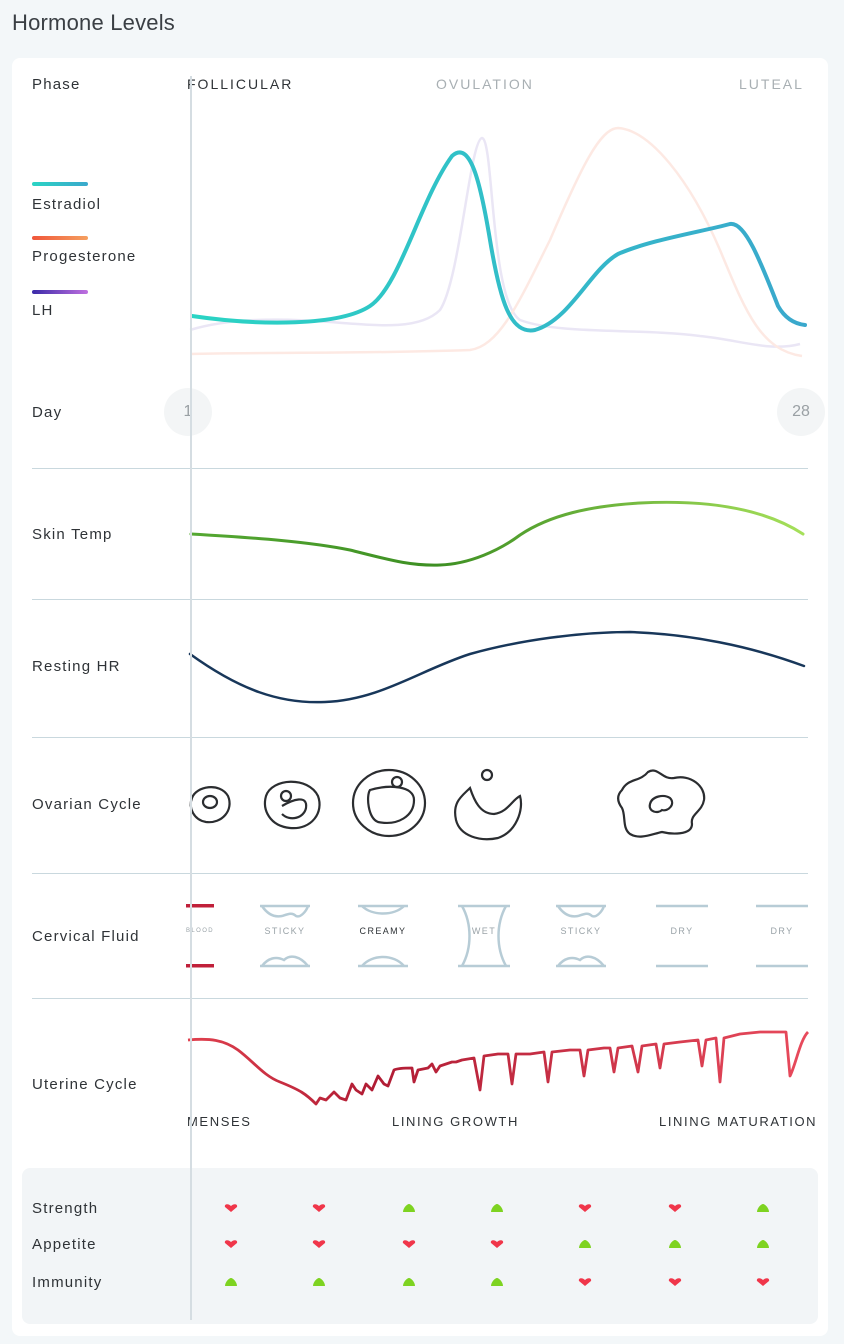 Image resolution: width=844 pixels, height=1344 pixels. Describe the element at coordinates (43, 310) in the screenshot. I see `lh-legend-label: LH` at that location.